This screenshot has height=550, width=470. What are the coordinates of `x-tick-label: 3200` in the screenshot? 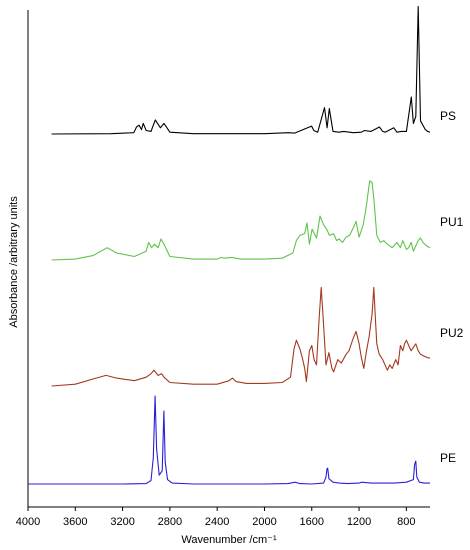 It's located at (122, 522).